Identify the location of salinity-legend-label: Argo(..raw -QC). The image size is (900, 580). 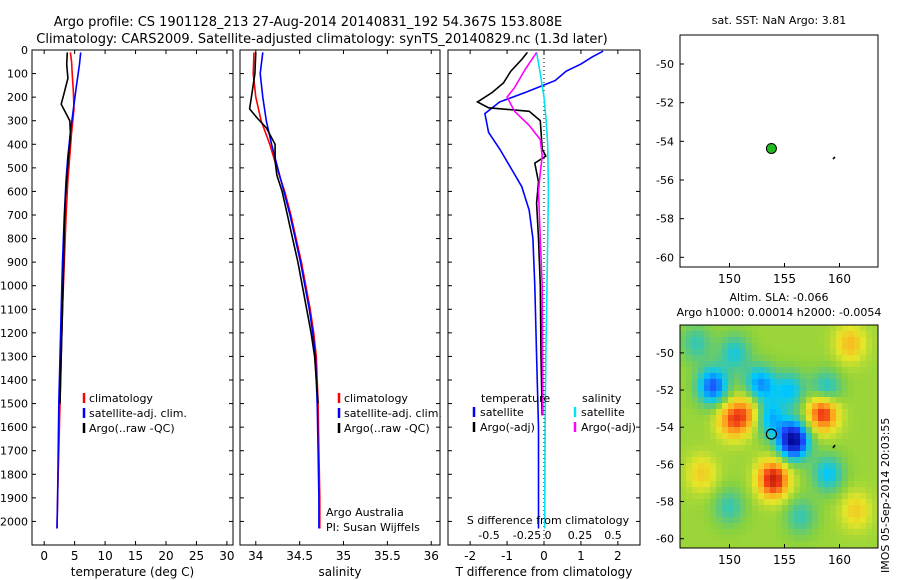
(387, 428).